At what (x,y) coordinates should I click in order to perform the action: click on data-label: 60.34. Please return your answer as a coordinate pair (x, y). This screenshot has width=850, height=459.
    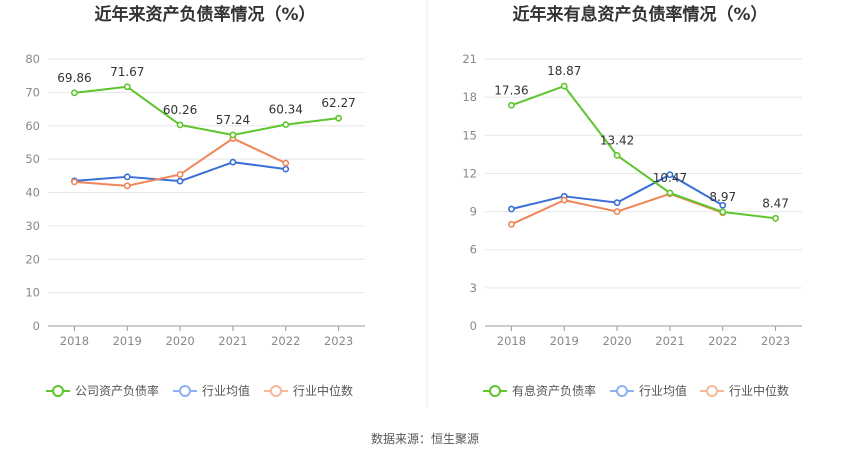
    Looking at the image, I should click on (286, 110).